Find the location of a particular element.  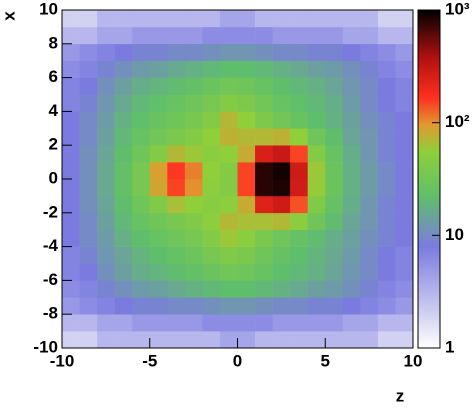

y-tick-label: -6 is located at coordinates (50, 279).